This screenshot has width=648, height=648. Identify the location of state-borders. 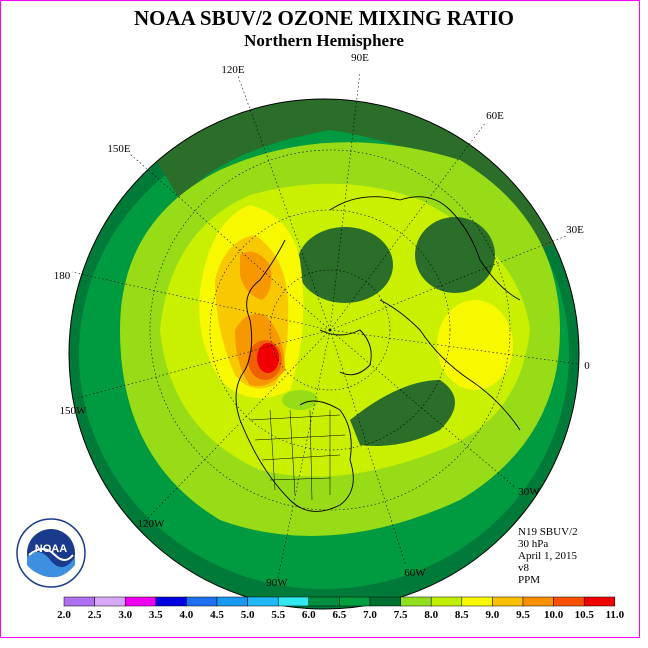
(297, 455).